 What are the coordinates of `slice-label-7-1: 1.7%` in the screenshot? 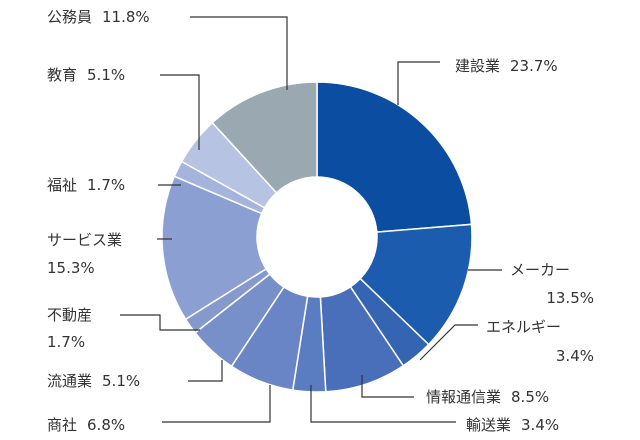 It's located at (66, 342).